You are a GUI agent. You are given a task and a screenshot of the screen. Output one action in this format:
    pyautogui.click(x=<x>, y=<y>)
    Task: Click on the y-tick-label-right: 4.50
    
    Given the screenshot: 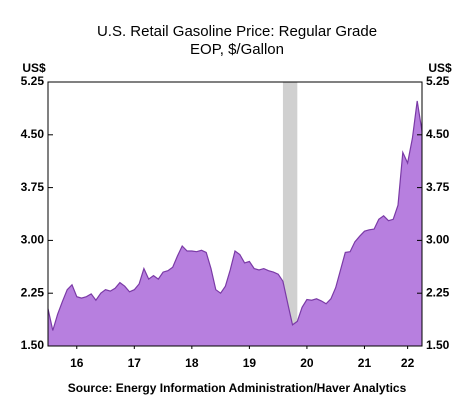 What is the action you would take?
    pyautogui.click(x=438, y=134)
    